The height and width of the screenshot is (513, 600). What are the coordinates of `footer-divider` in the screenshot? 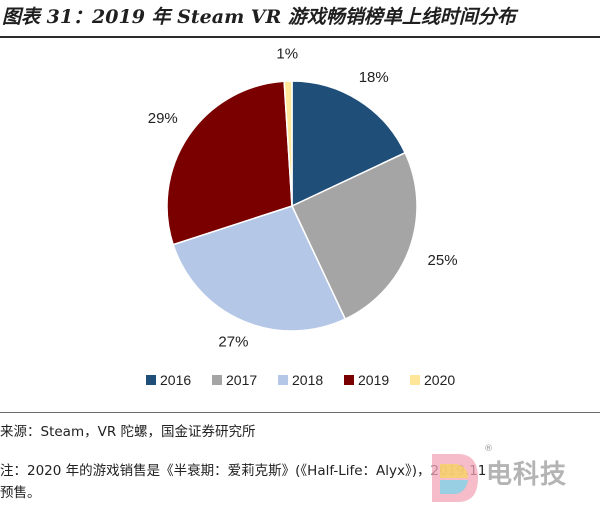 It's located at (300, 412).